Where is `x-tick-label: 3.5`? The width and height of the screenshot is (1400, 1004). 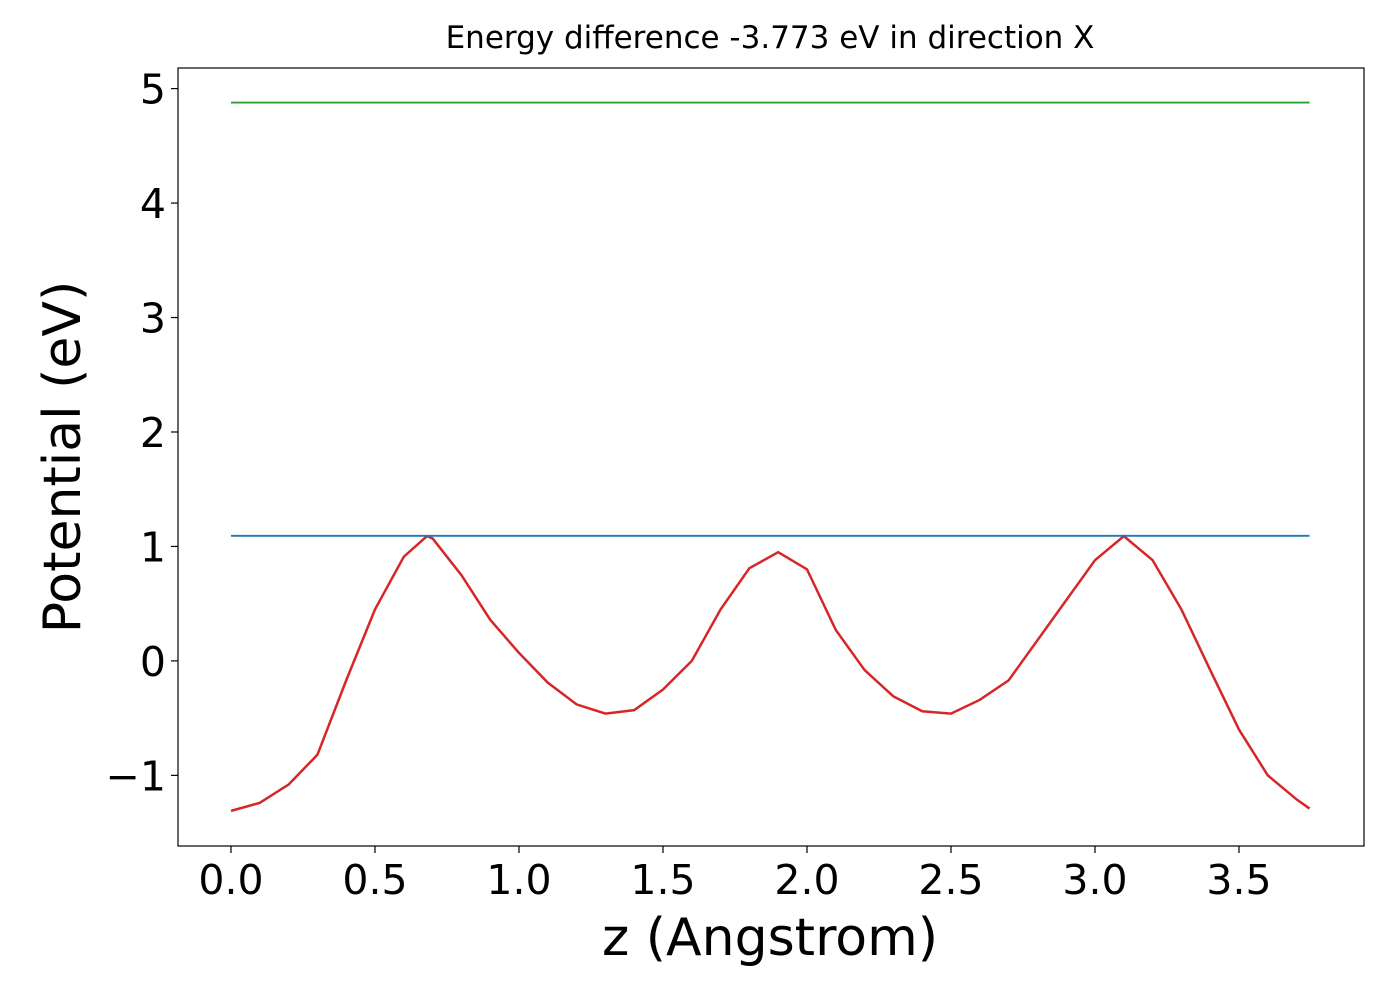 x-tick-label: 3.5 is located at coordinates (1238, 880).